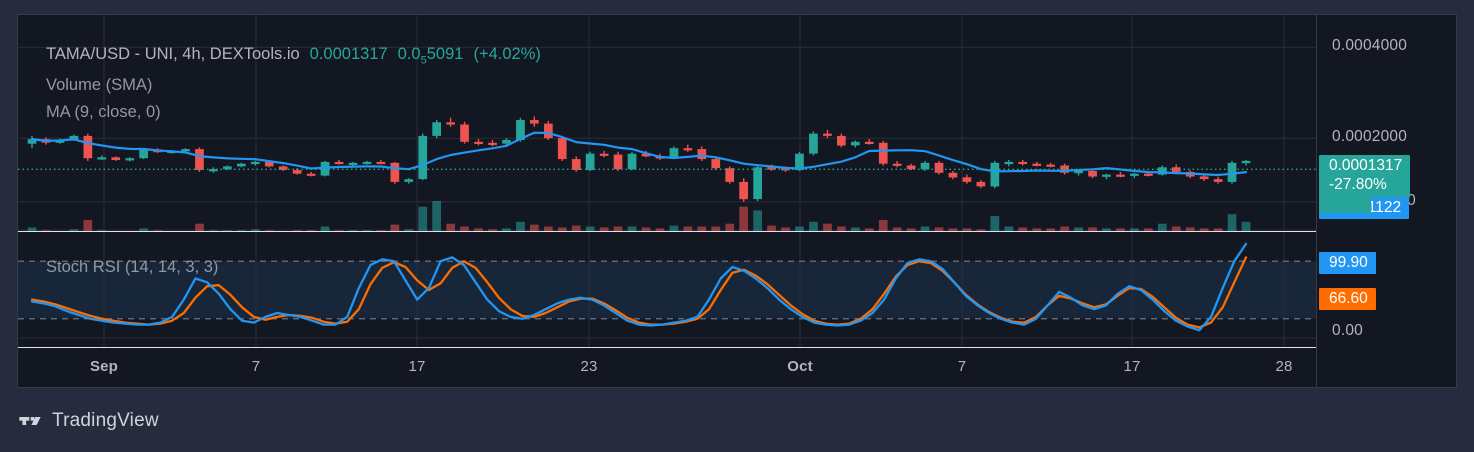 The height and width of the screenshot is (452, 1474). What do you see at coordinates (30, 421) in the screenshot?
I see `tradingview-logo-icon` at bounding box center [30, 421].